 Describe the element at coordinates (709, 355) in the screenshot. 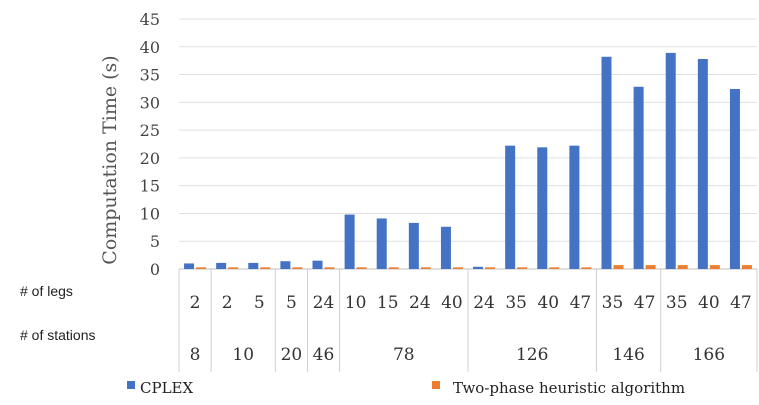

I see `stations-tick-label: 166` at that location.